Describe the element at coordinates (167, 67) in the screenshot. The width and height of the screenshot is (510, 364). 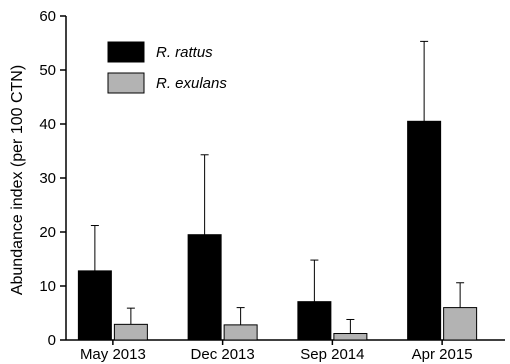
I see `legend: R. rattus R. exulans` at that location.